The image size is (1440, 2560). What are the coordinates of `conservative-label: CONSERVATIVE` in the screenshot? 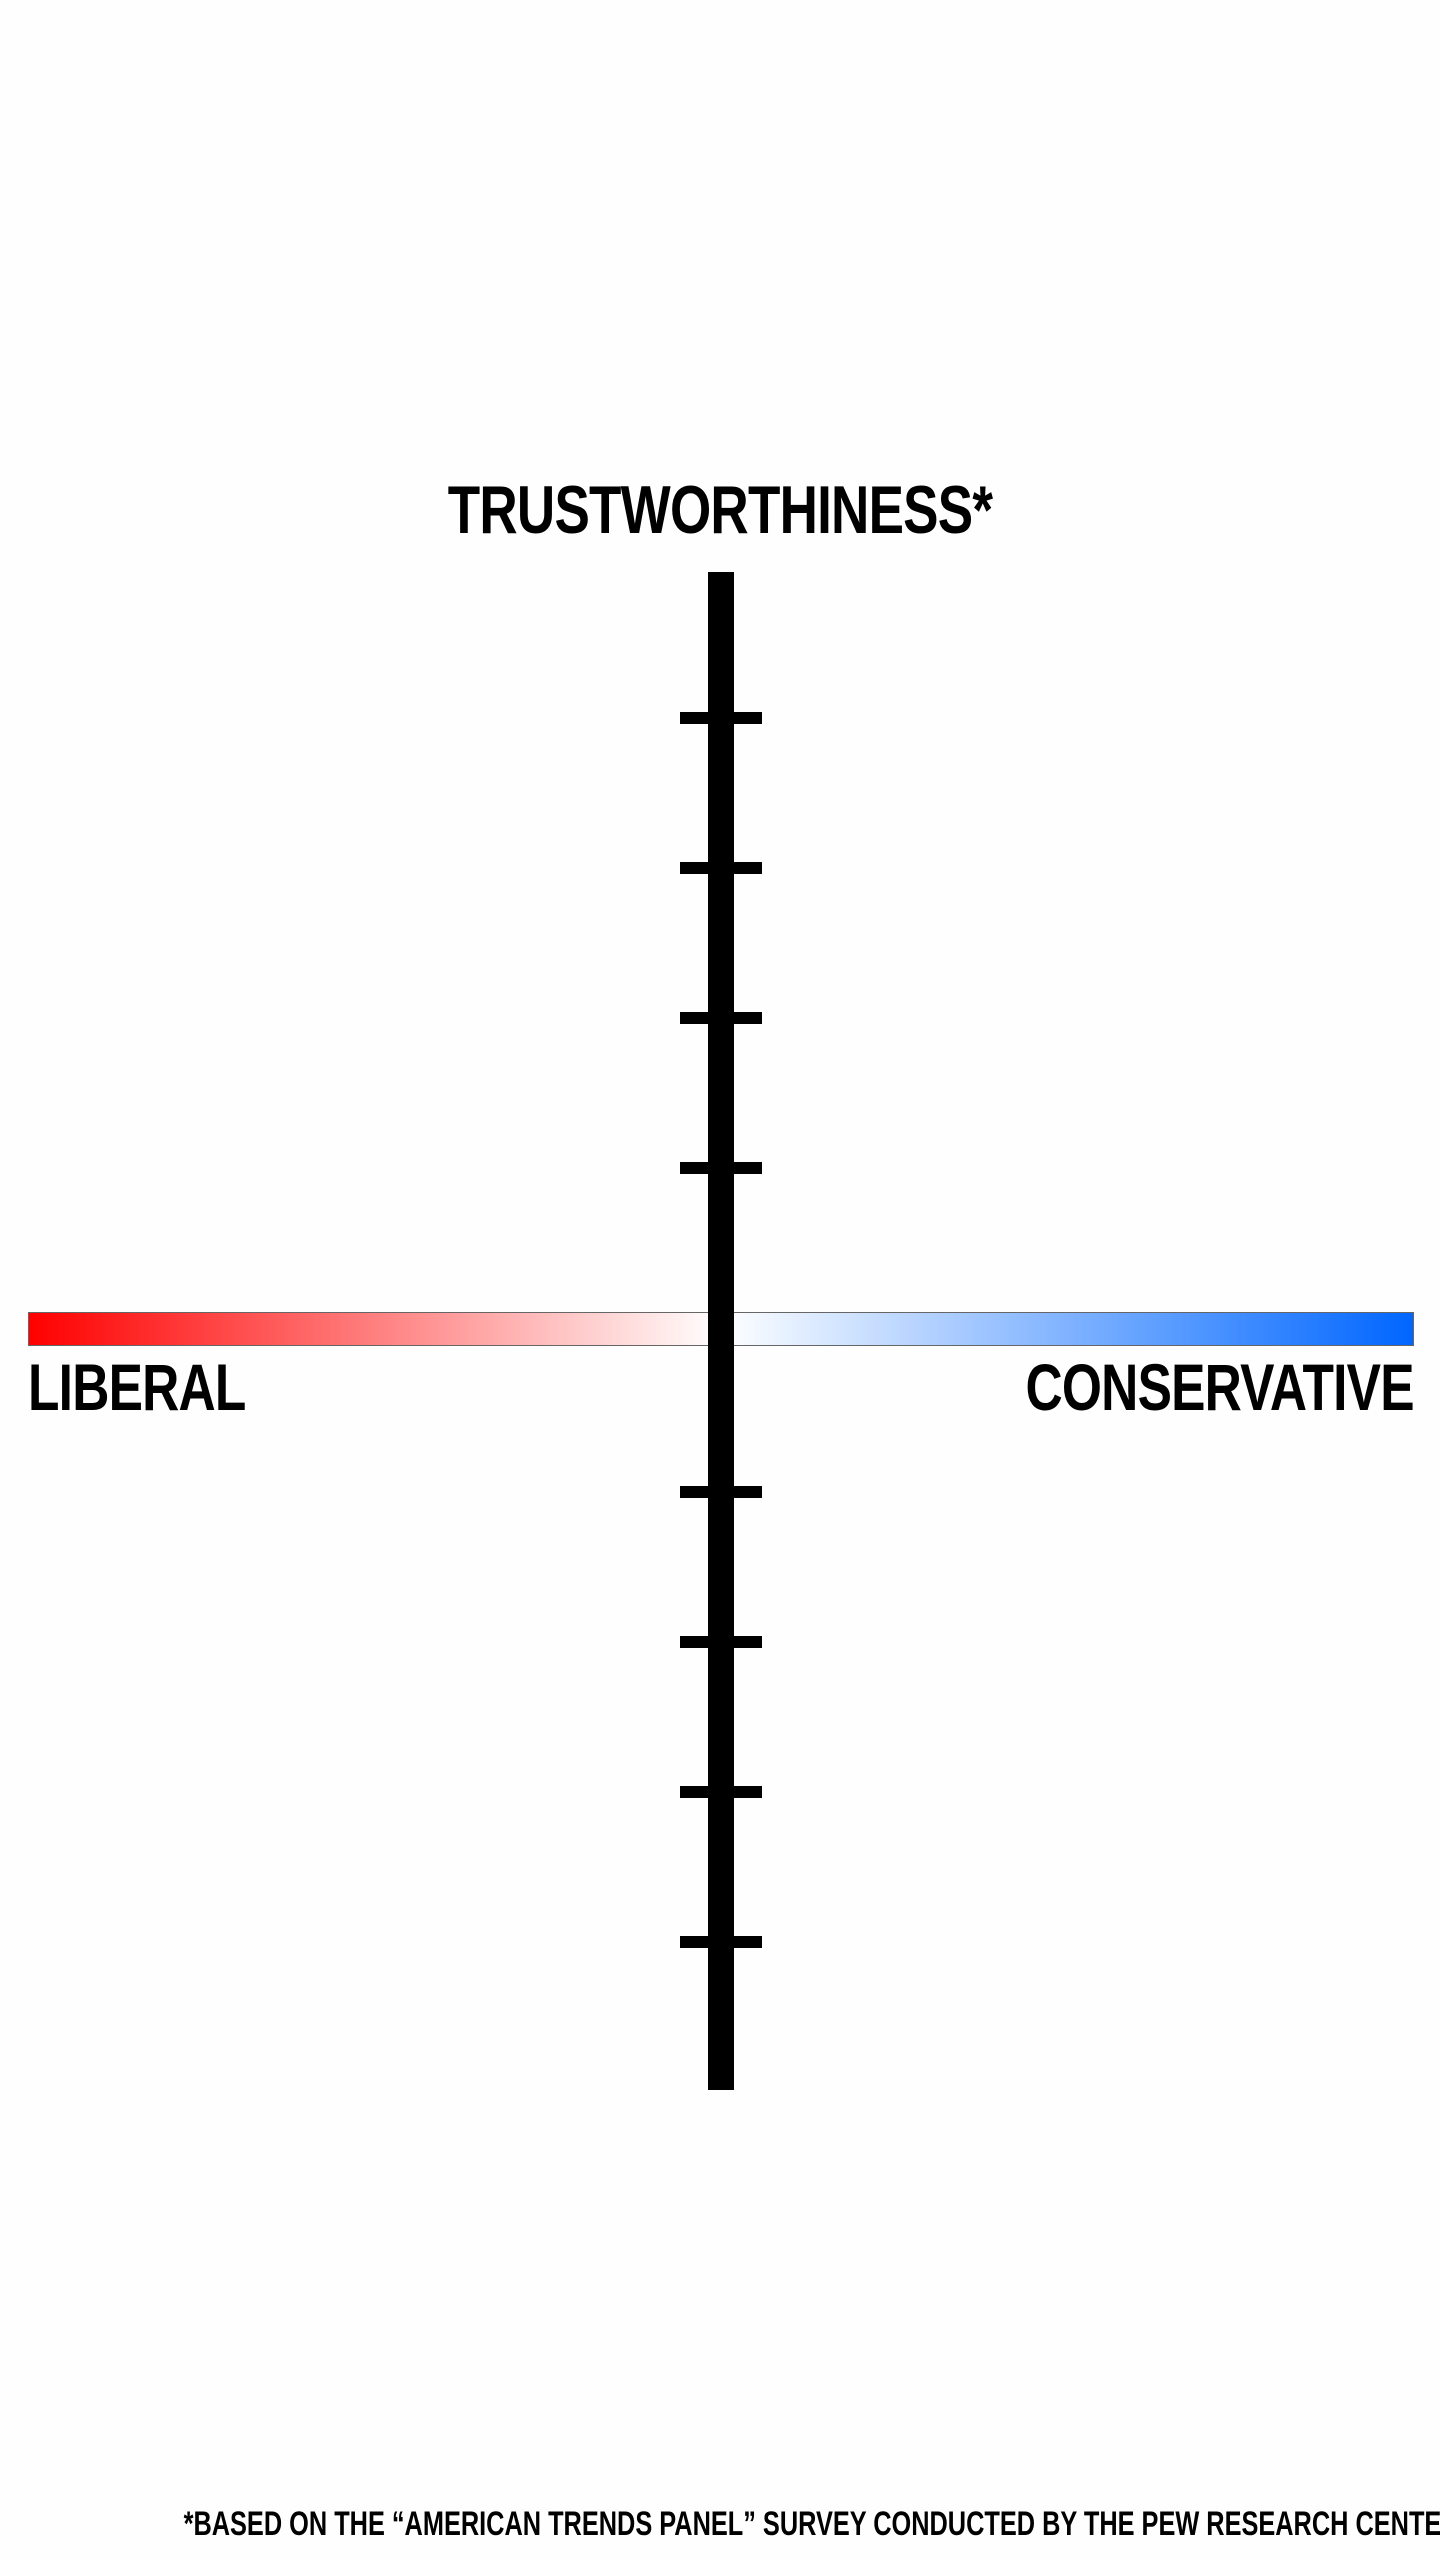 It's located at (1220, 1387).